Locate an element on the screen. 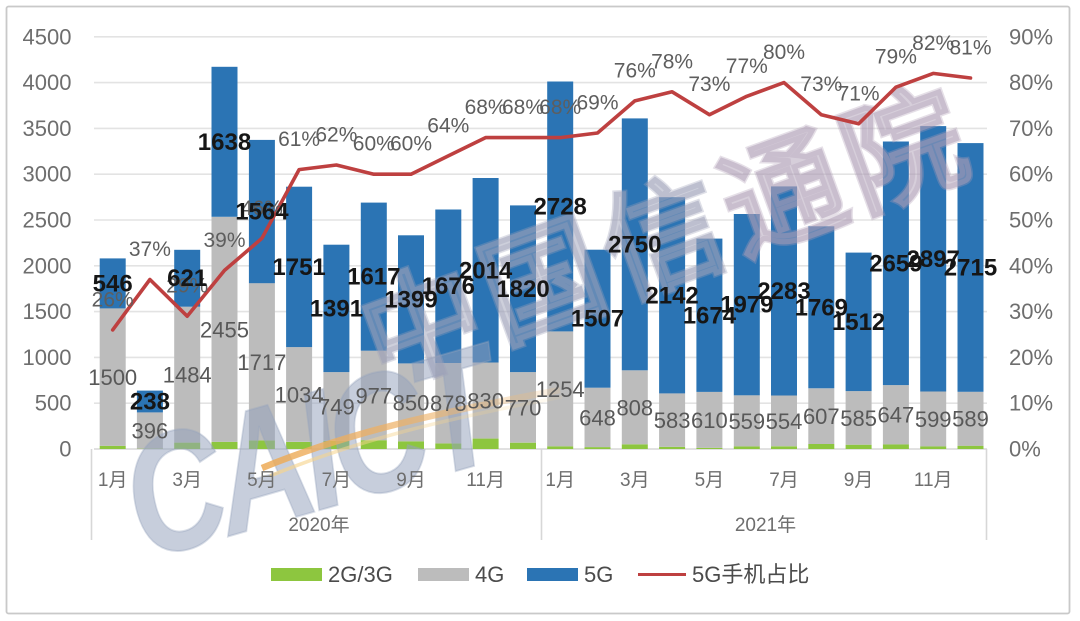 This screenshot has width=1080, height=621. svg-text: 850 is located at coordinates (411, 402).